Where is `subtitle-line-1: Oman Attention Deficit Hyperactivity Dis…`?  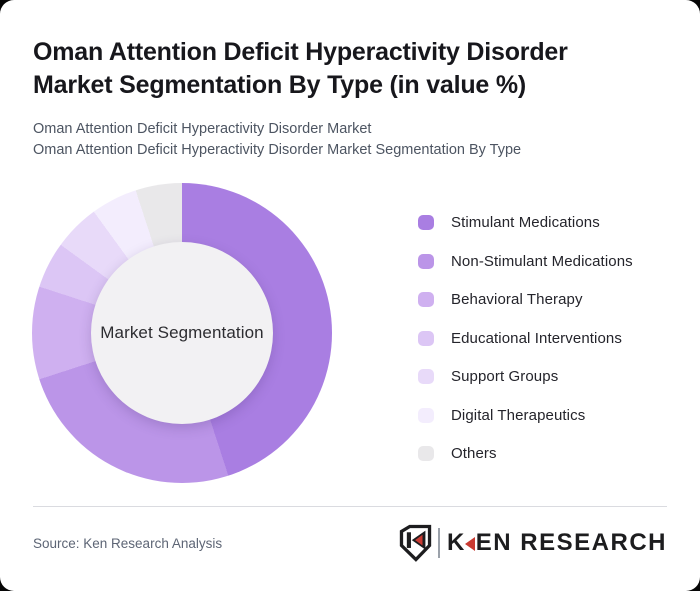
subtitle-line-1: Oman Attention Deficit Hyperactivity Dis… is located at coordinates (202, 129).